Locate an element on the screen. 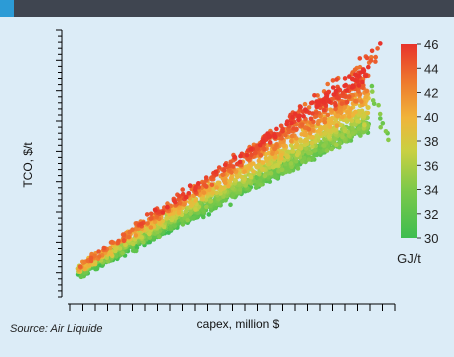 Image resolution: width=454 pixels, height=357 pixels. colorbar-tick-label: 30 is located at coordinates (431, 238).